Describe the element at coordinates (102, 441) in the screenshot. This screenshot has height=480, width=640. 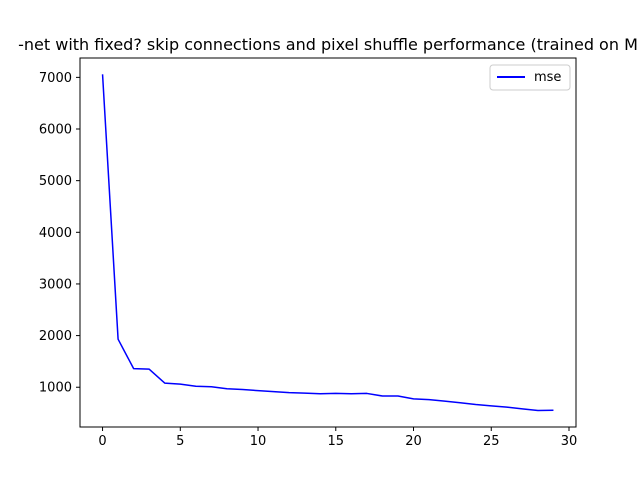
I see `x-tick-label: 0` at that location.